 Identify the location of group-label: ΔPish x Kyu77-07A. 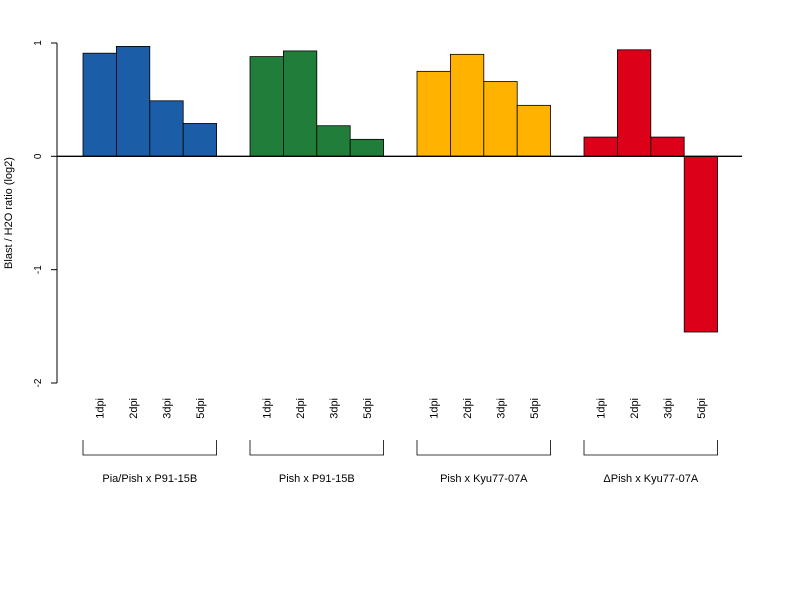
(650, 479).